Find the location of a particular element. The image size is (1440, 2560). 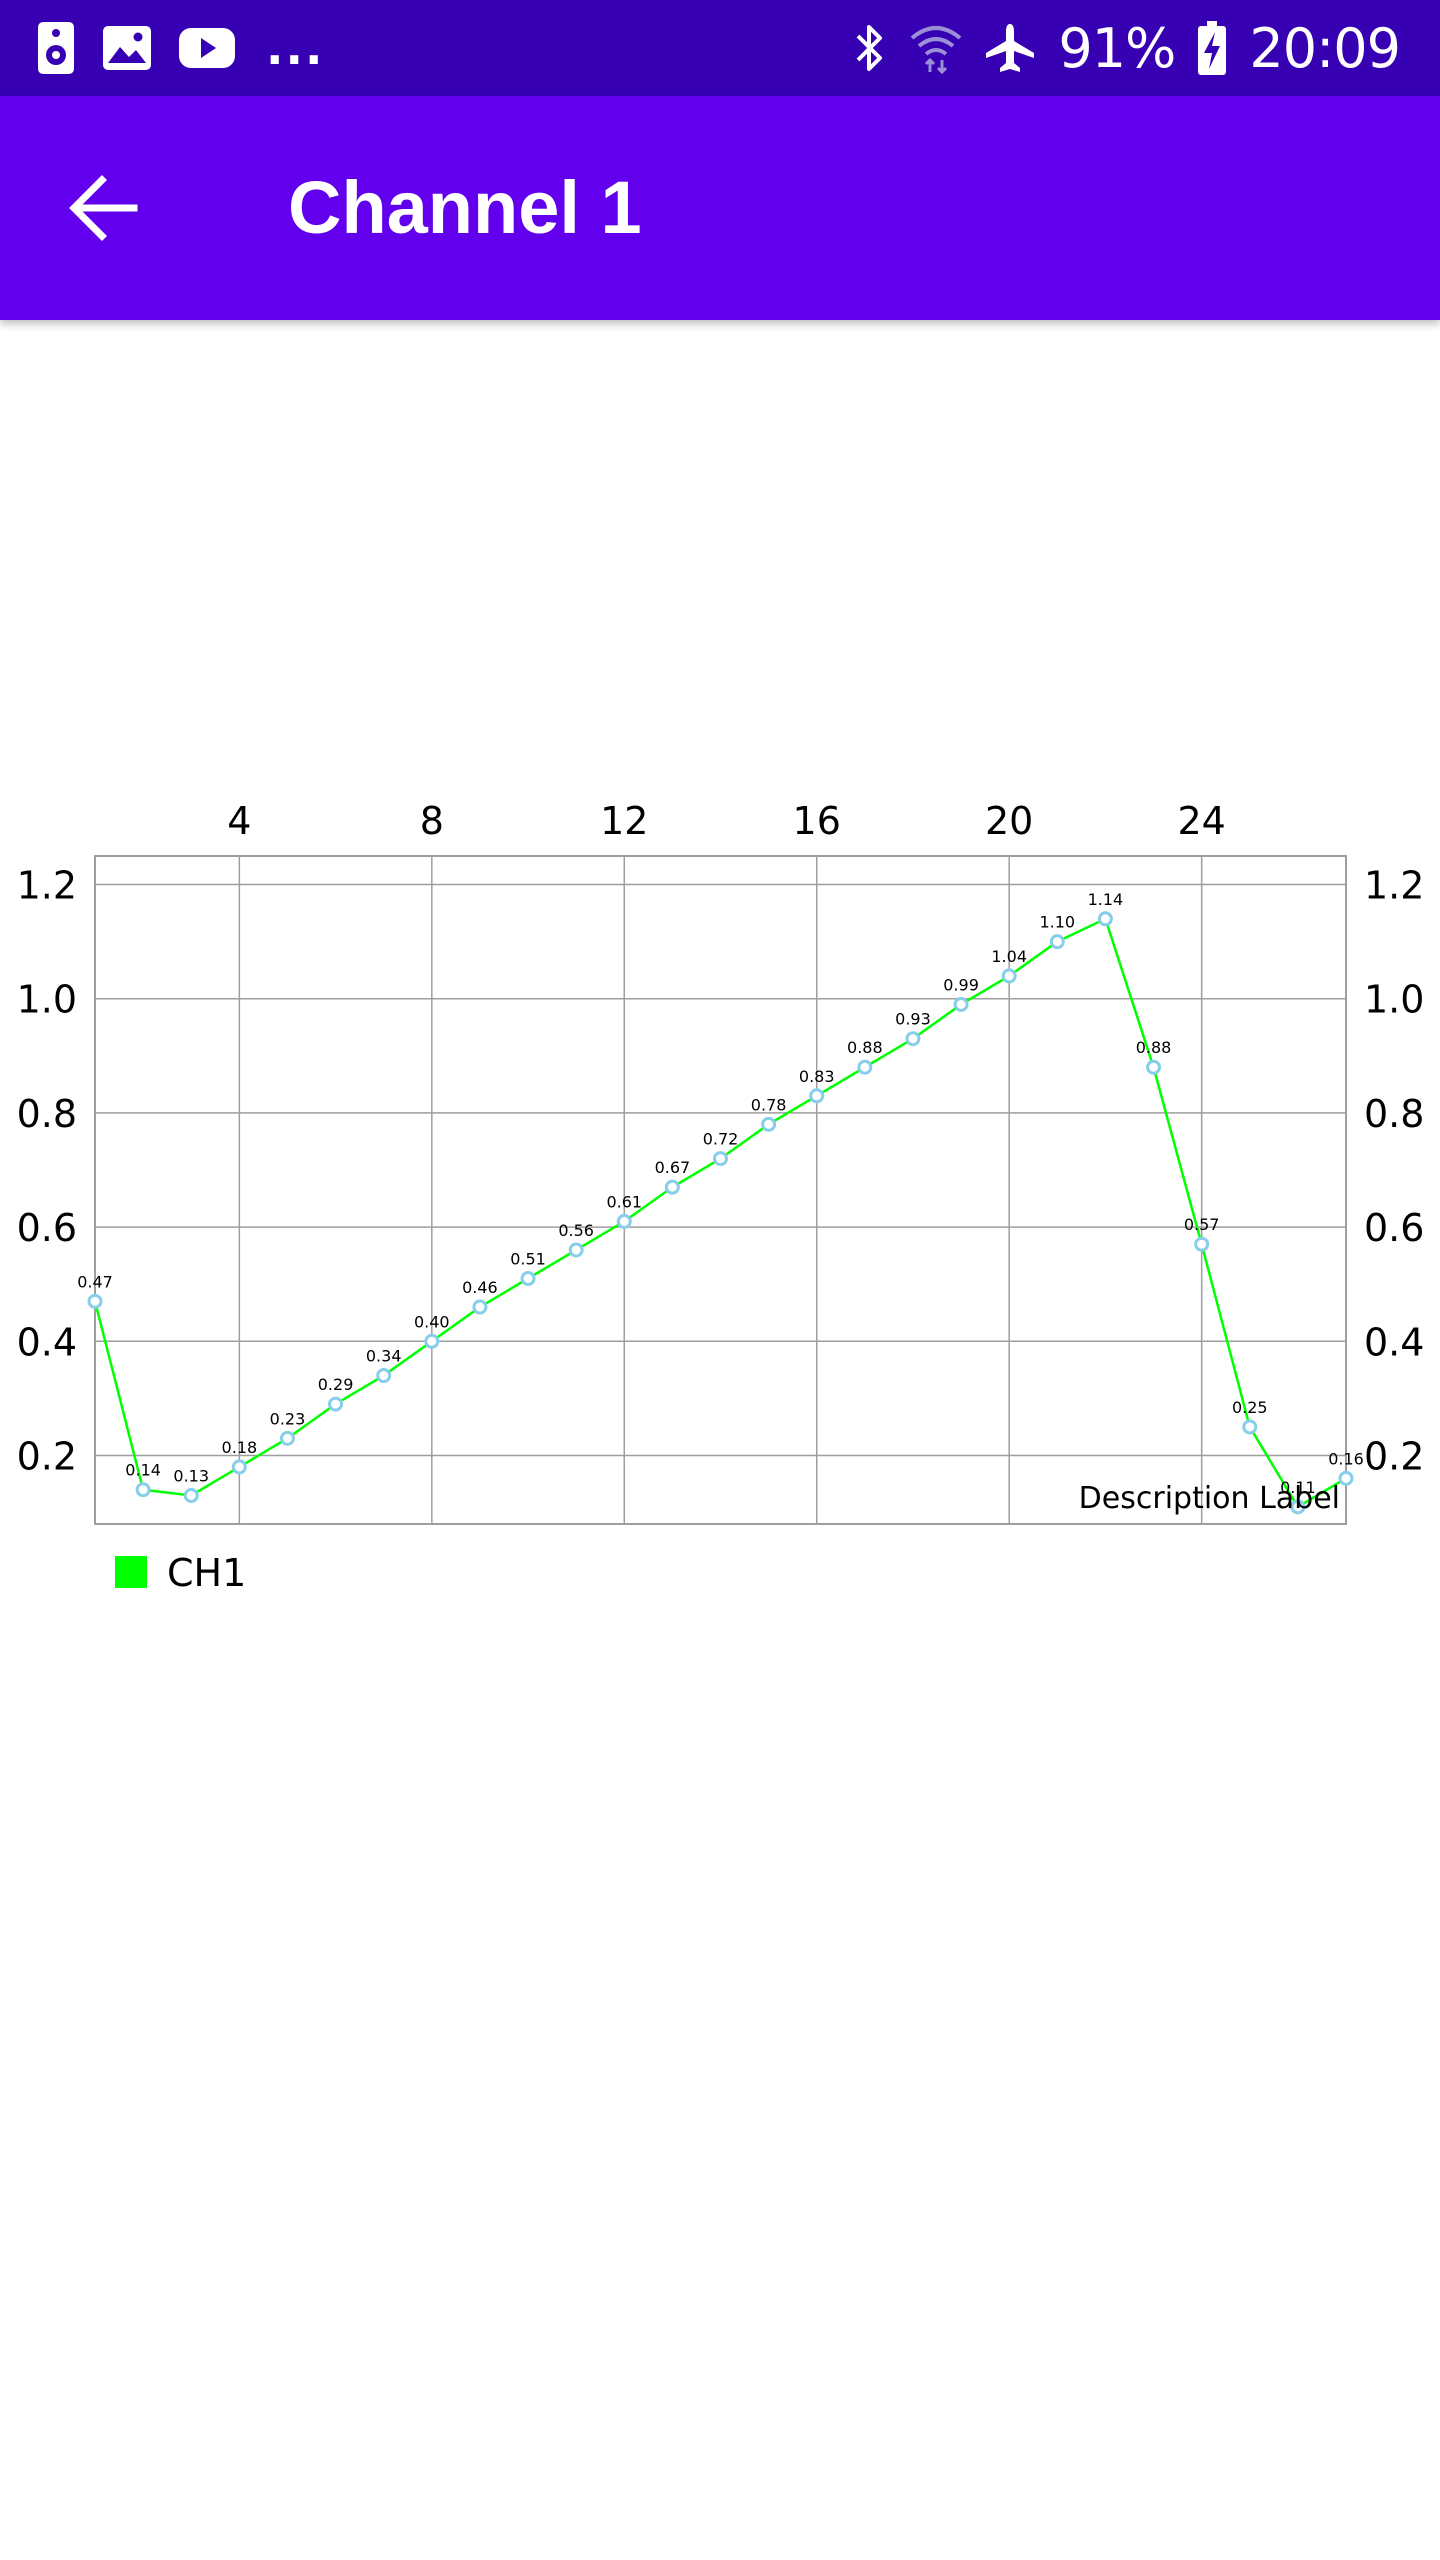

arrow-back-icon is located at coordinates (103, 208).